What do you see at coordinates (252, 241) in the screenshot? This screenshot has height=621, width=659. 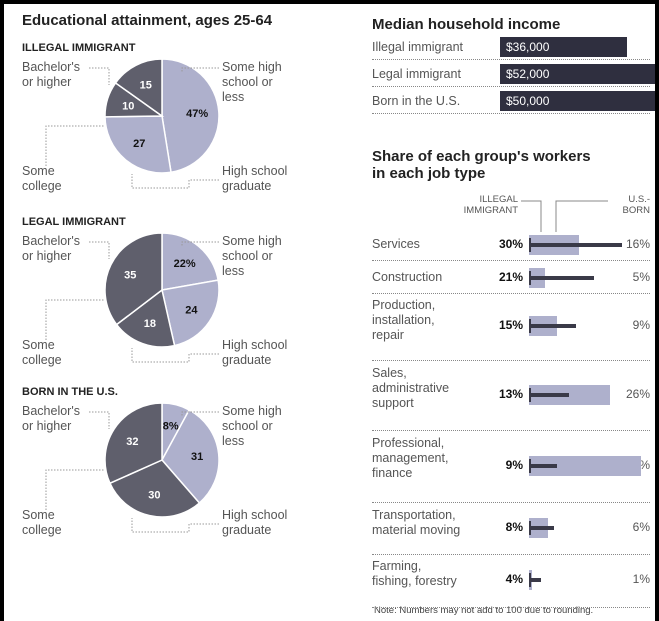 I see `pie-2-some-high-label-1: Some high` at bounding box center [252, 241].